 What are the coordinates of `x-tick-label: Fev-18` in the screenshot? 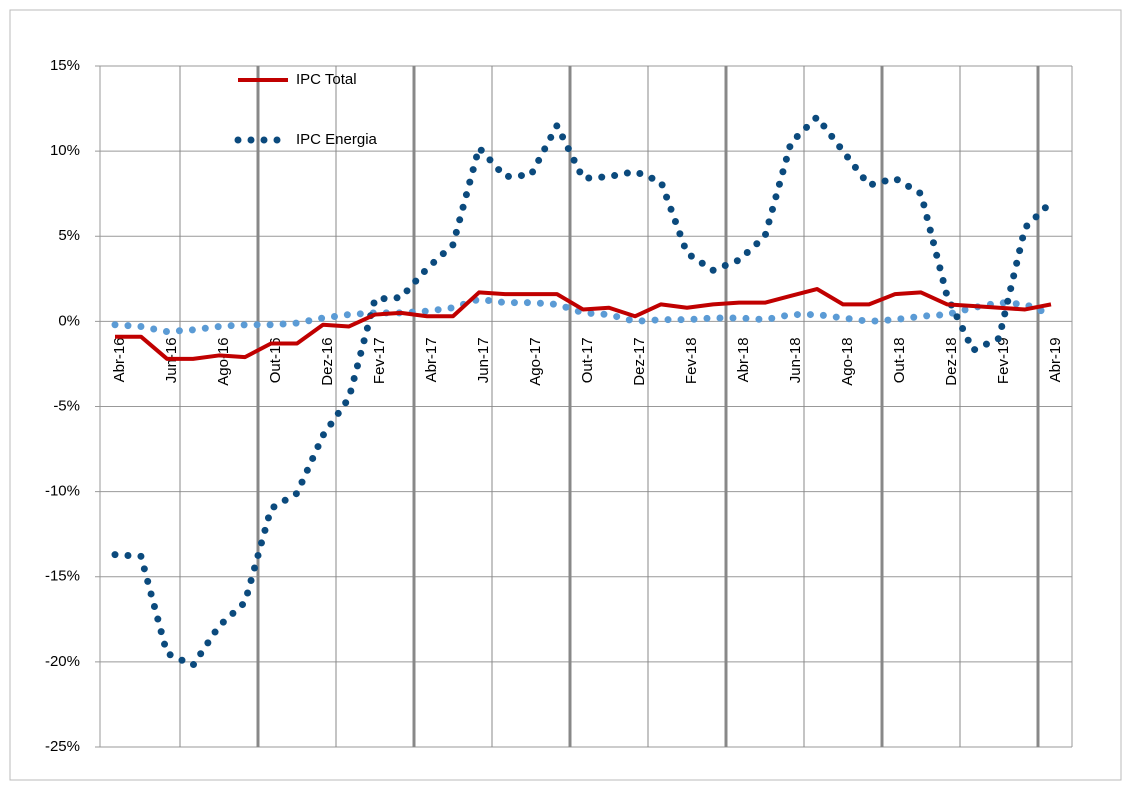 It's located at (691, 360).